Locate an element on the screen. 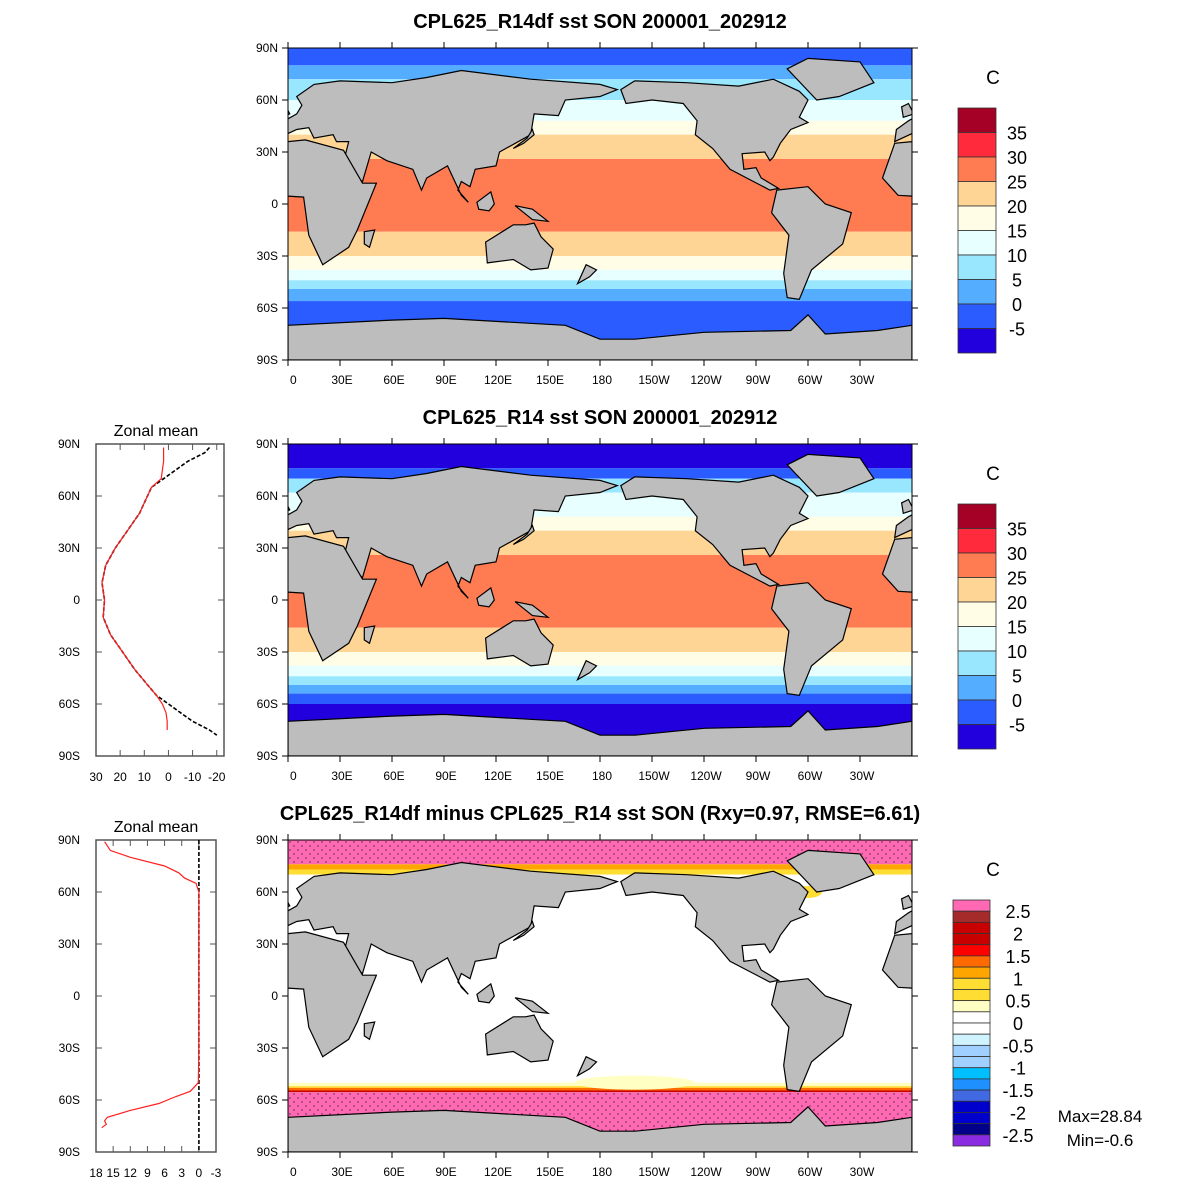 The image size is (1200, 1200). lat-label: 30S is located at coordinates (267, 652).